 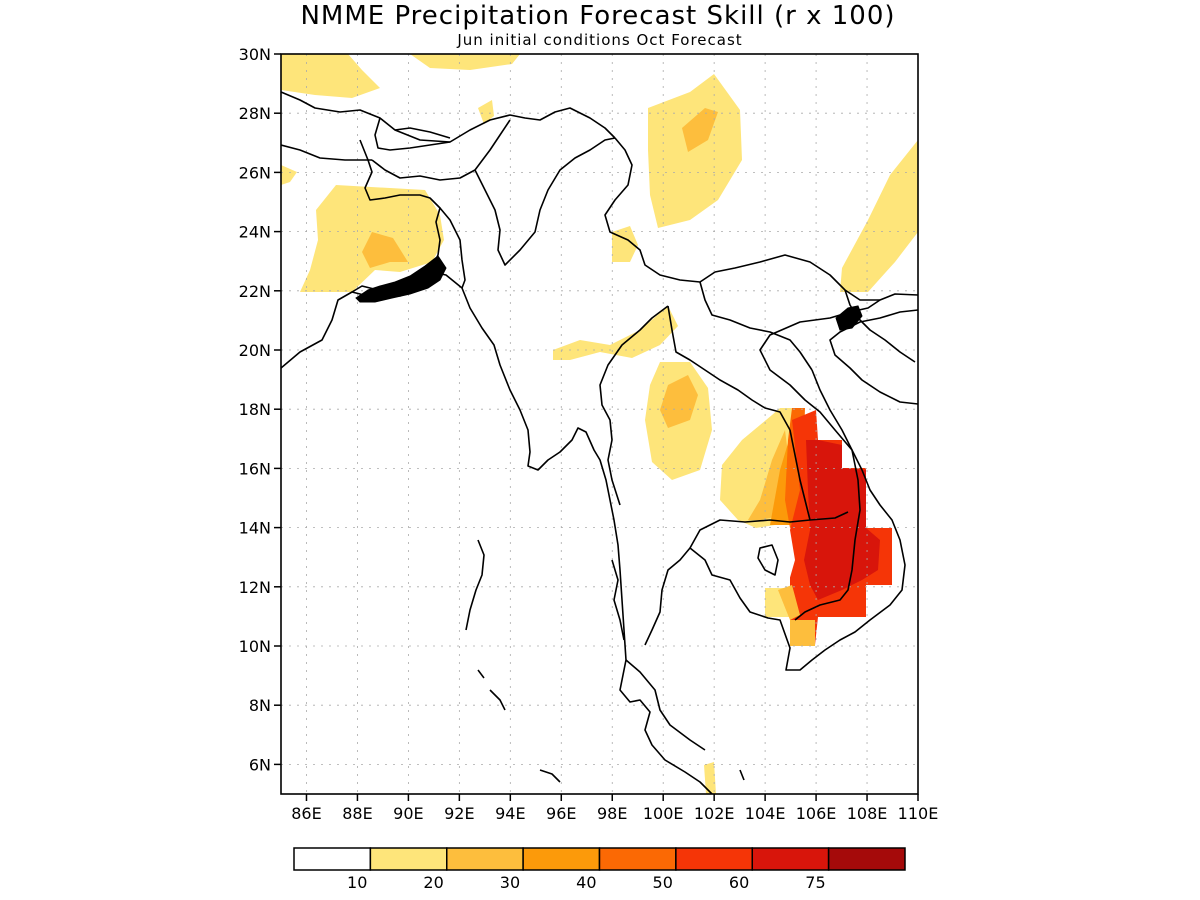 What do you see at coordinates (615, 333) in the screenshot?
I see `skill-region-north-thailand-band` at bounding box center [615, 333].